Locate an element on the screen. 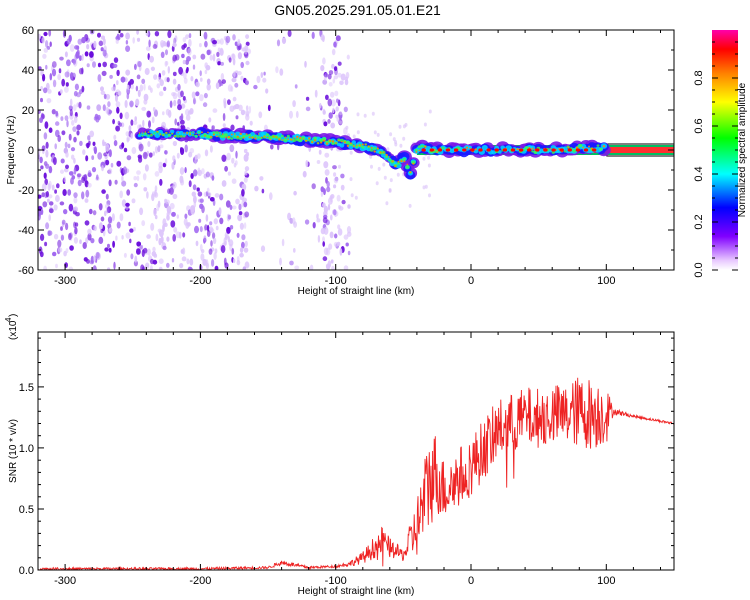  spectrogram-y-tick-label: 60 is located at coordinates (28, 31).